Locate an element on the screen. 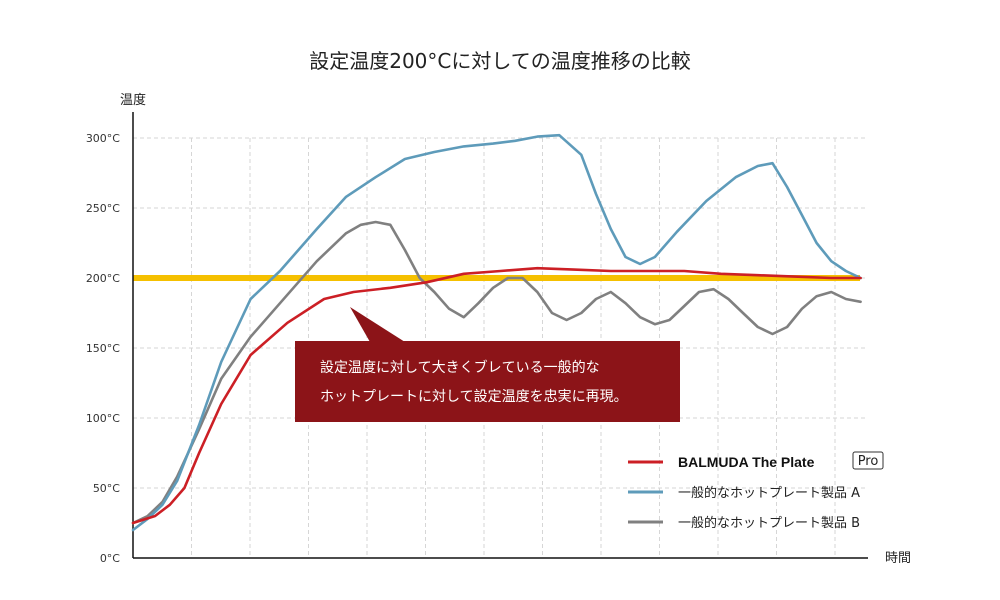 Image resolution: width=1000 pixels, height=600 pixels. callout-pointer is located at coordinates (377, 324).